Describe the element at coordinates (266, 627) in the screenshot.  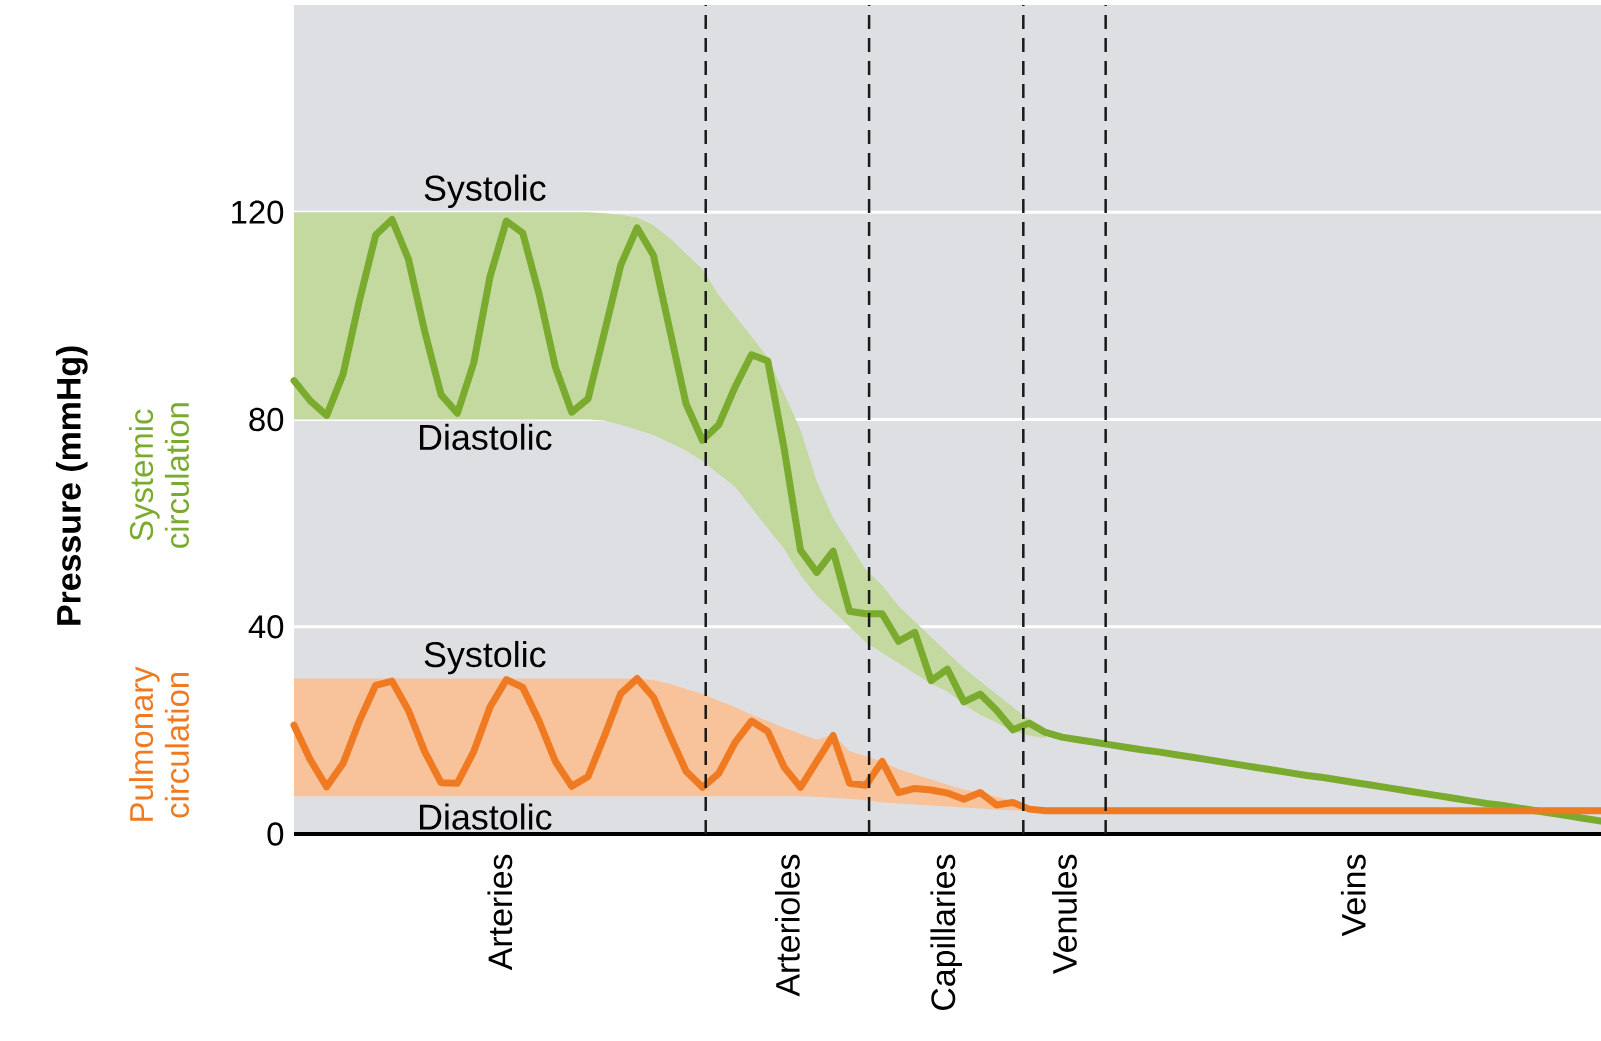
I see `y-tick-label: 40` at that location.